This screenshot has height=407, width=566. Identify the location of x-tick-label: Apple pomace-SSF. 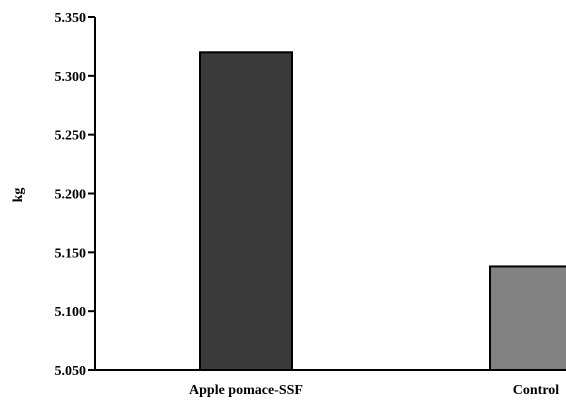
(246, 390).